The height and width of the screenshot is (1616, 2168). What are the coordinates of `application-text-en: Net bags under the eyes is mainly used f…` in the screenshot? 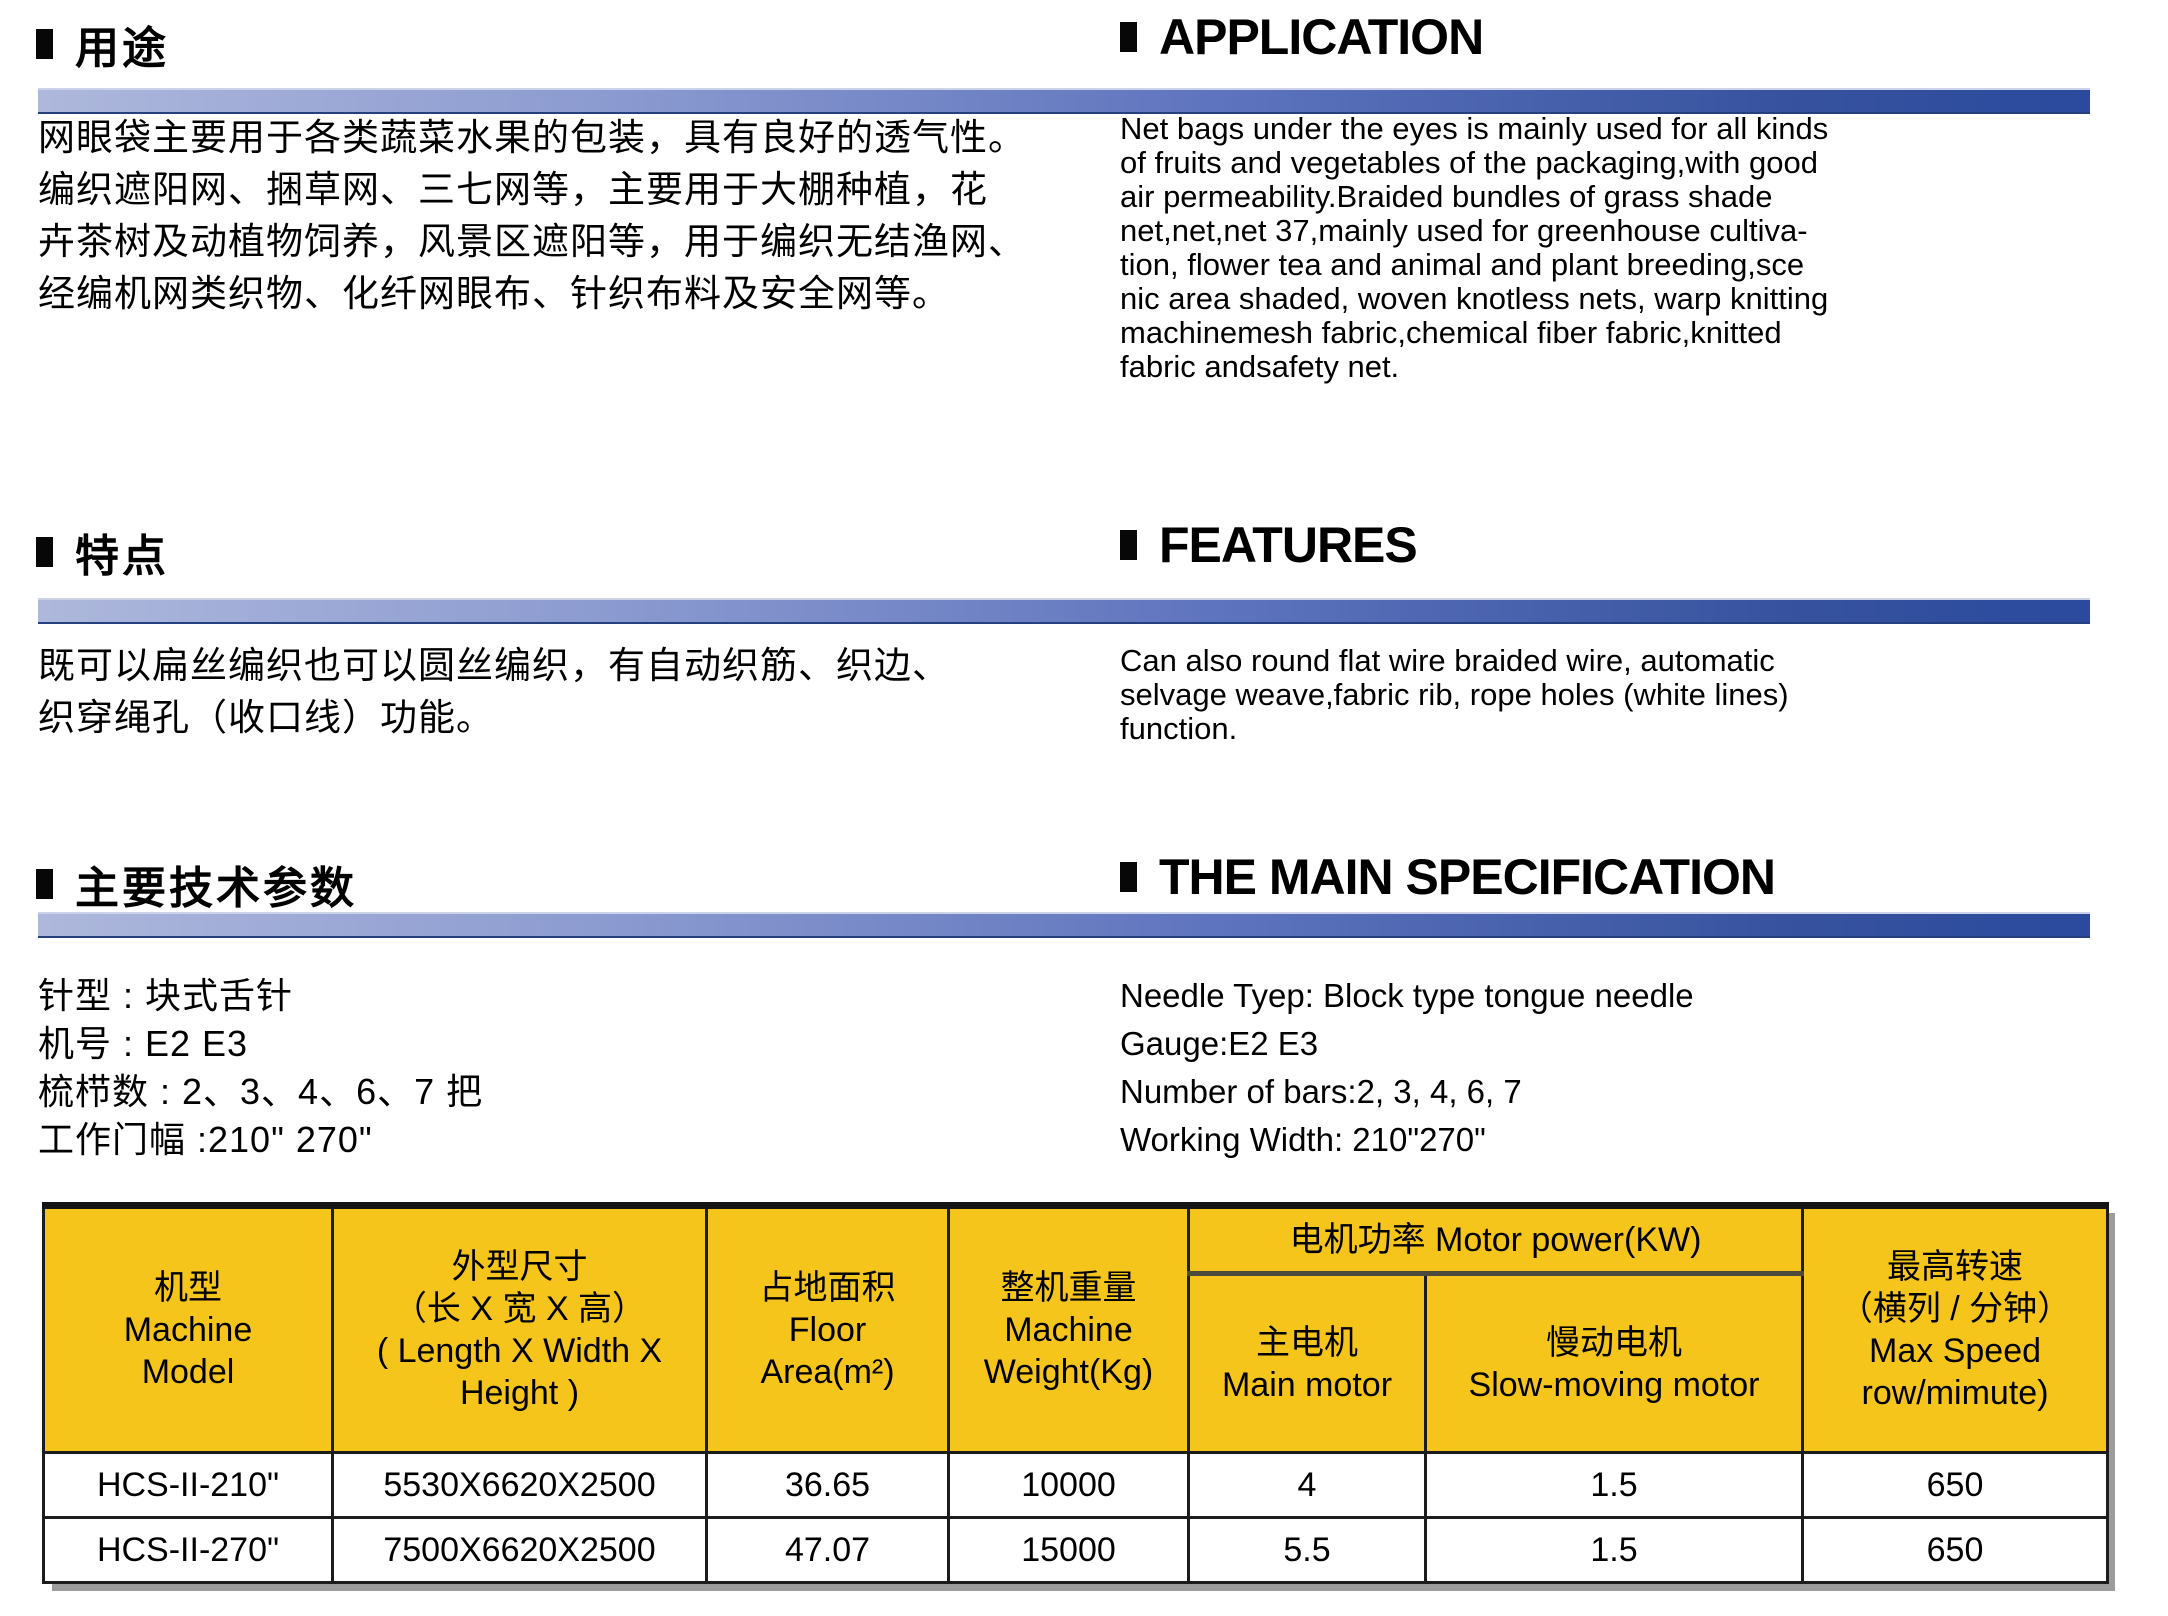 It's located at (1474, 247).